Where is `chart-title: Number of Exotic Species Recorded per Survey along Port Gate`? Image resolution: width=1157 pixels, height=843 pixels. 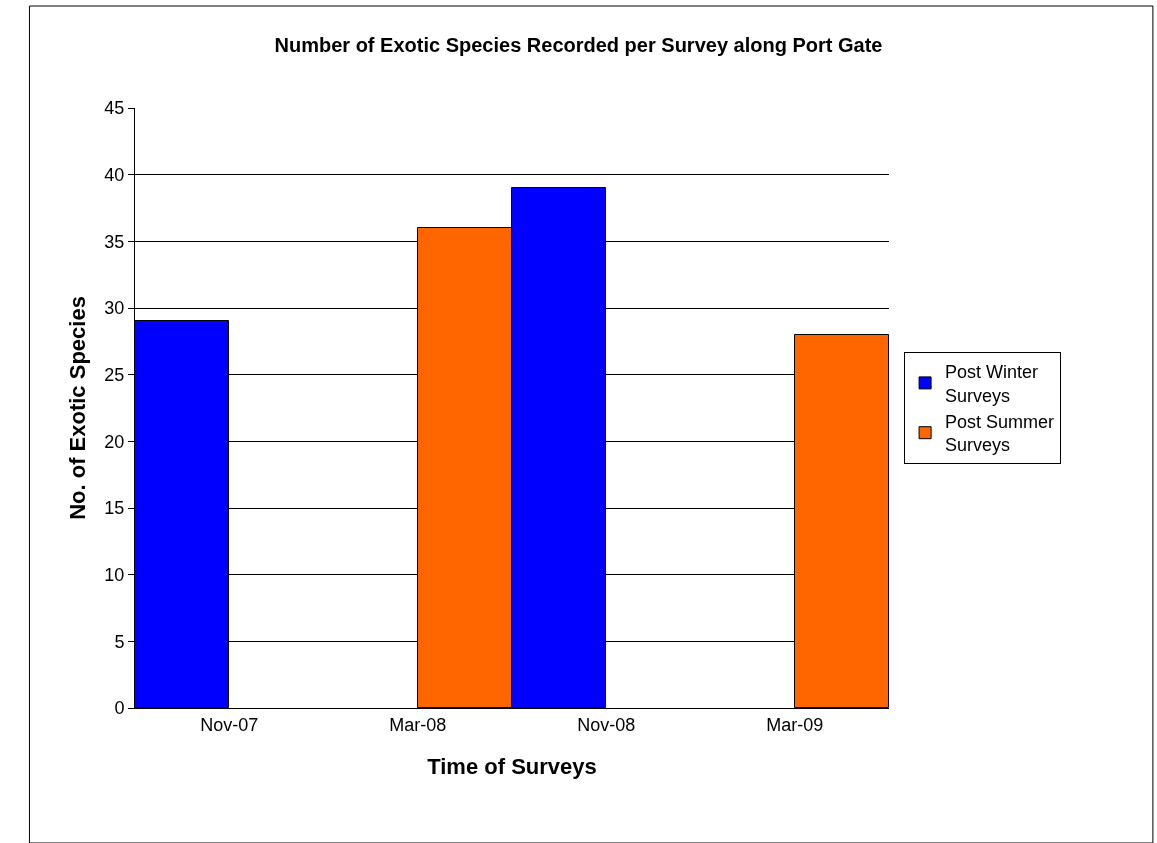 chart-title: Number of Exotic Species Recorded per Survey along Port Gate is located at coordinates (578, 44).